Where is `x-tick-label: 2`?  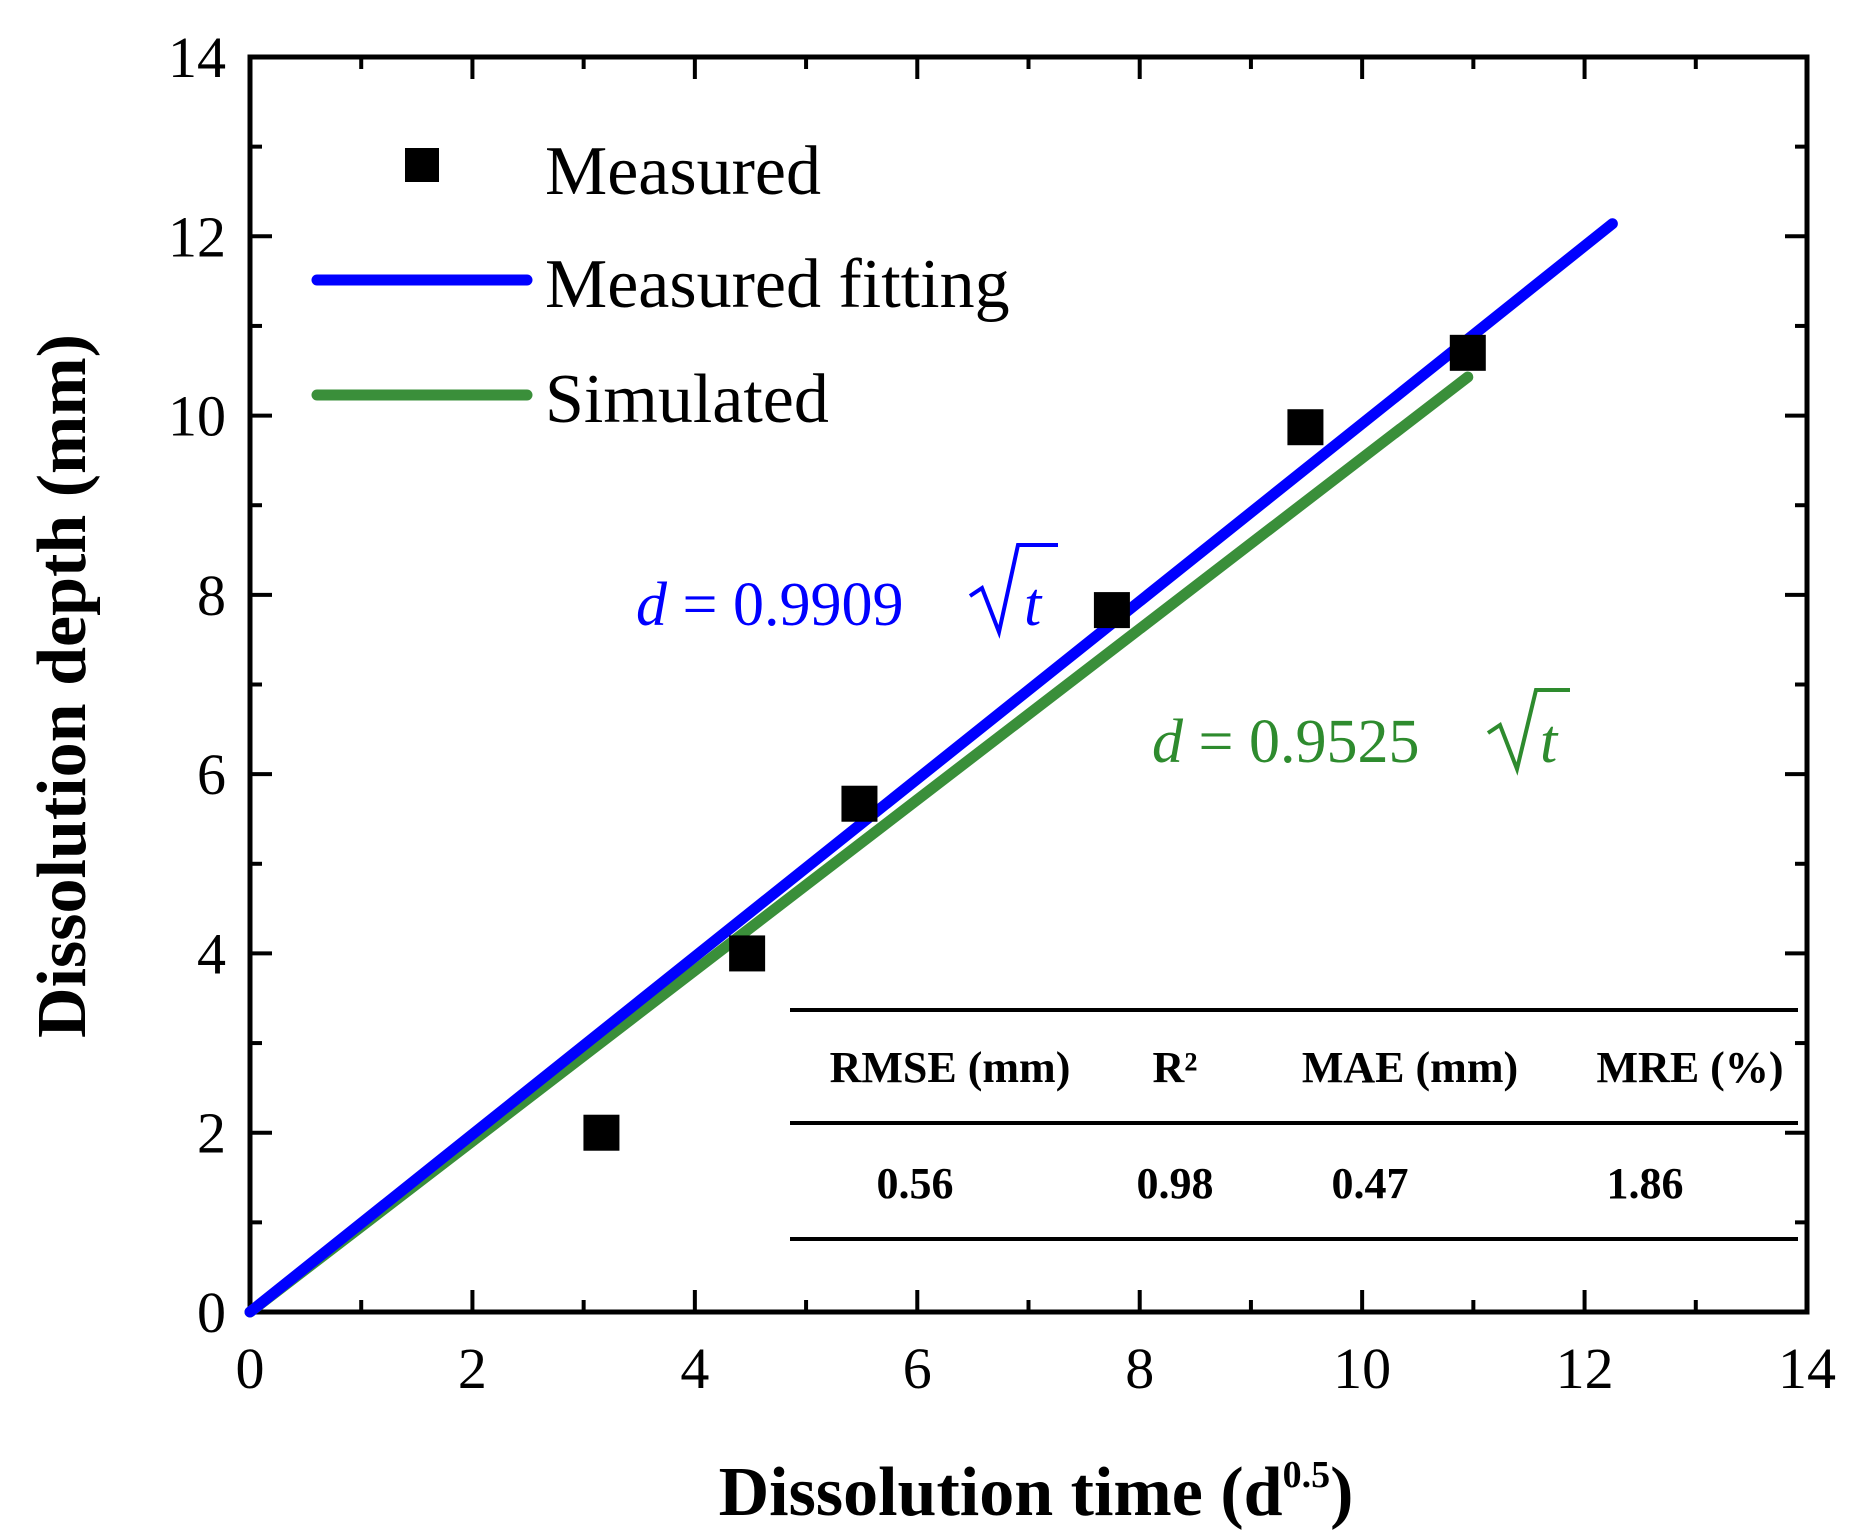
x-tick-label: 2 is located at coordinates (472, 1368).